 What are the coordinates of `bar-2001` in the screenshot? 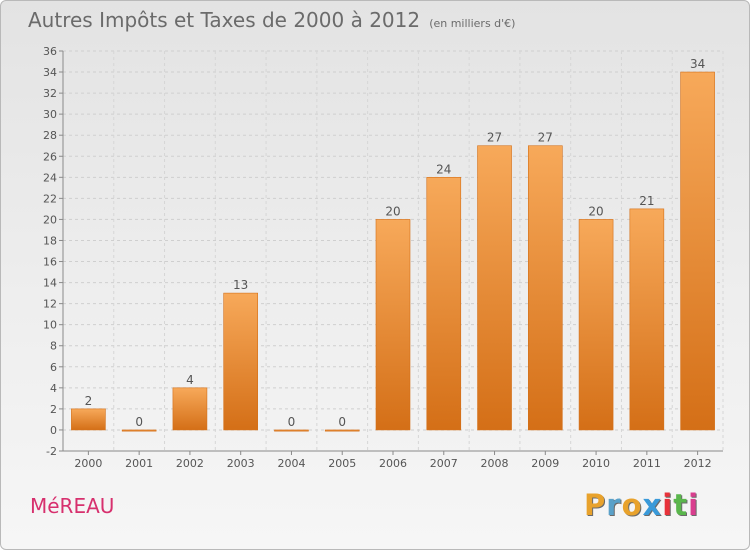 It's located at (139, 430).